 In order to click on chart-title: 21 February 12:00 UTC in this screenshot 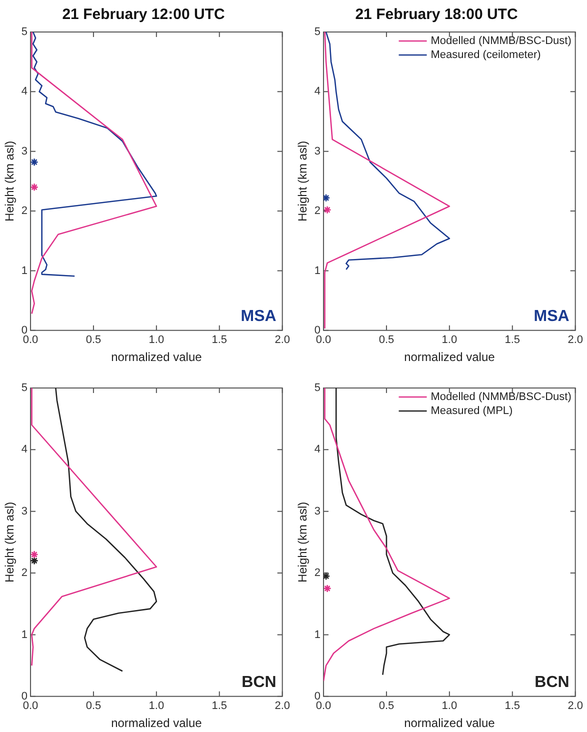, I will do `click(143, 15)`.